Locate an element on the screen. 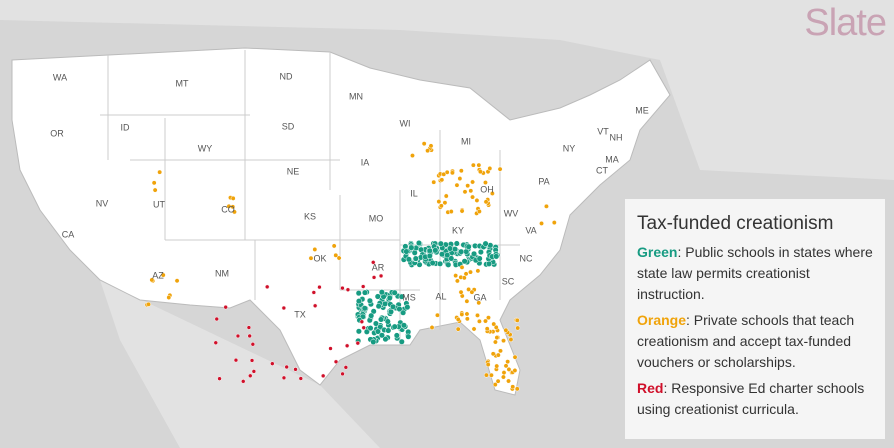  legend-key: Orange is located at coordinates (662, 320).